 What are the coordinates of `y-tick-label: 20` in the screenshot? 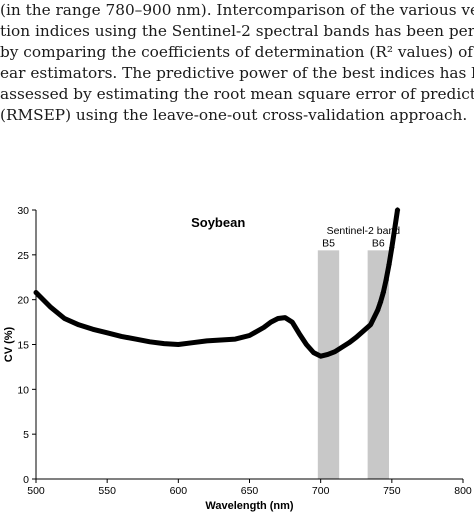 It's located at (23, 301).